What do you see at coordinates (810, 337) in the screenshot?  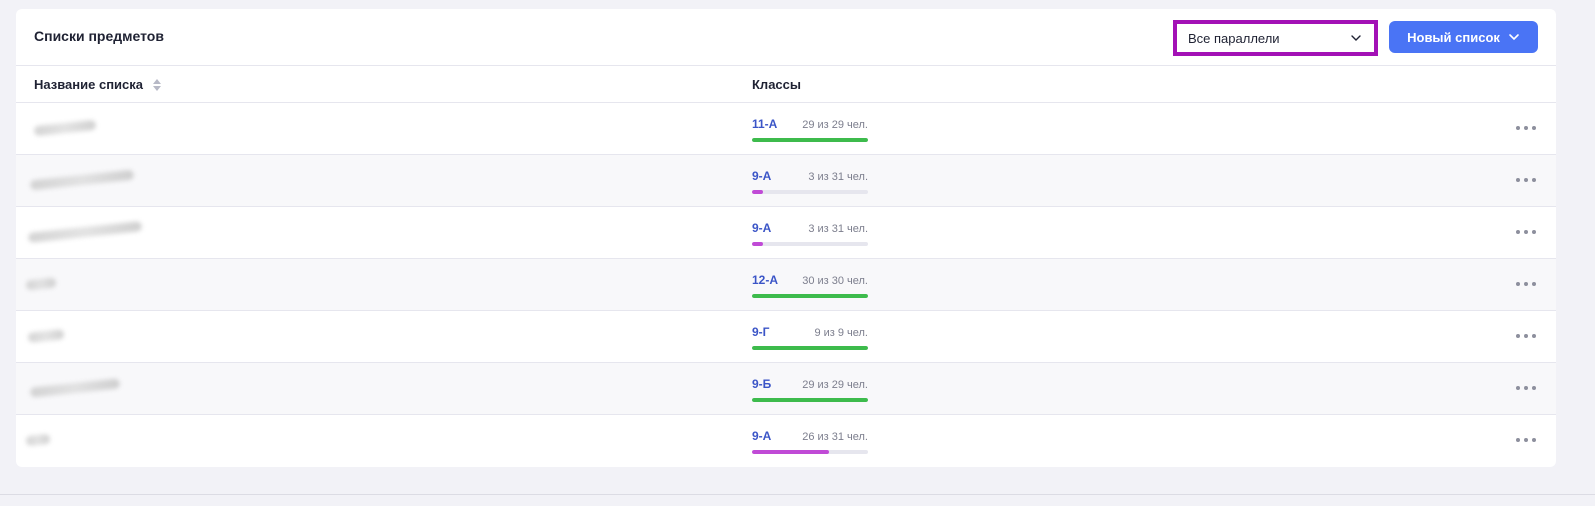 I see `class-progress: 9-Г 9 из 9 чел.` at bounding box center [810, 337].